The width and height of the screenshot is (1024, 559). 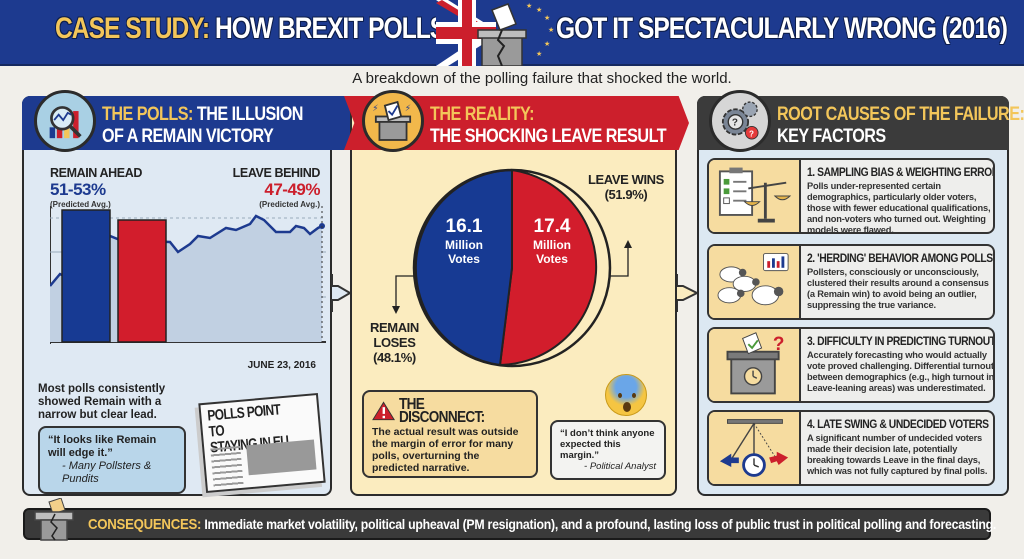 I want to click on remain-votes-unit1: Million, so click(x=464, y=245).